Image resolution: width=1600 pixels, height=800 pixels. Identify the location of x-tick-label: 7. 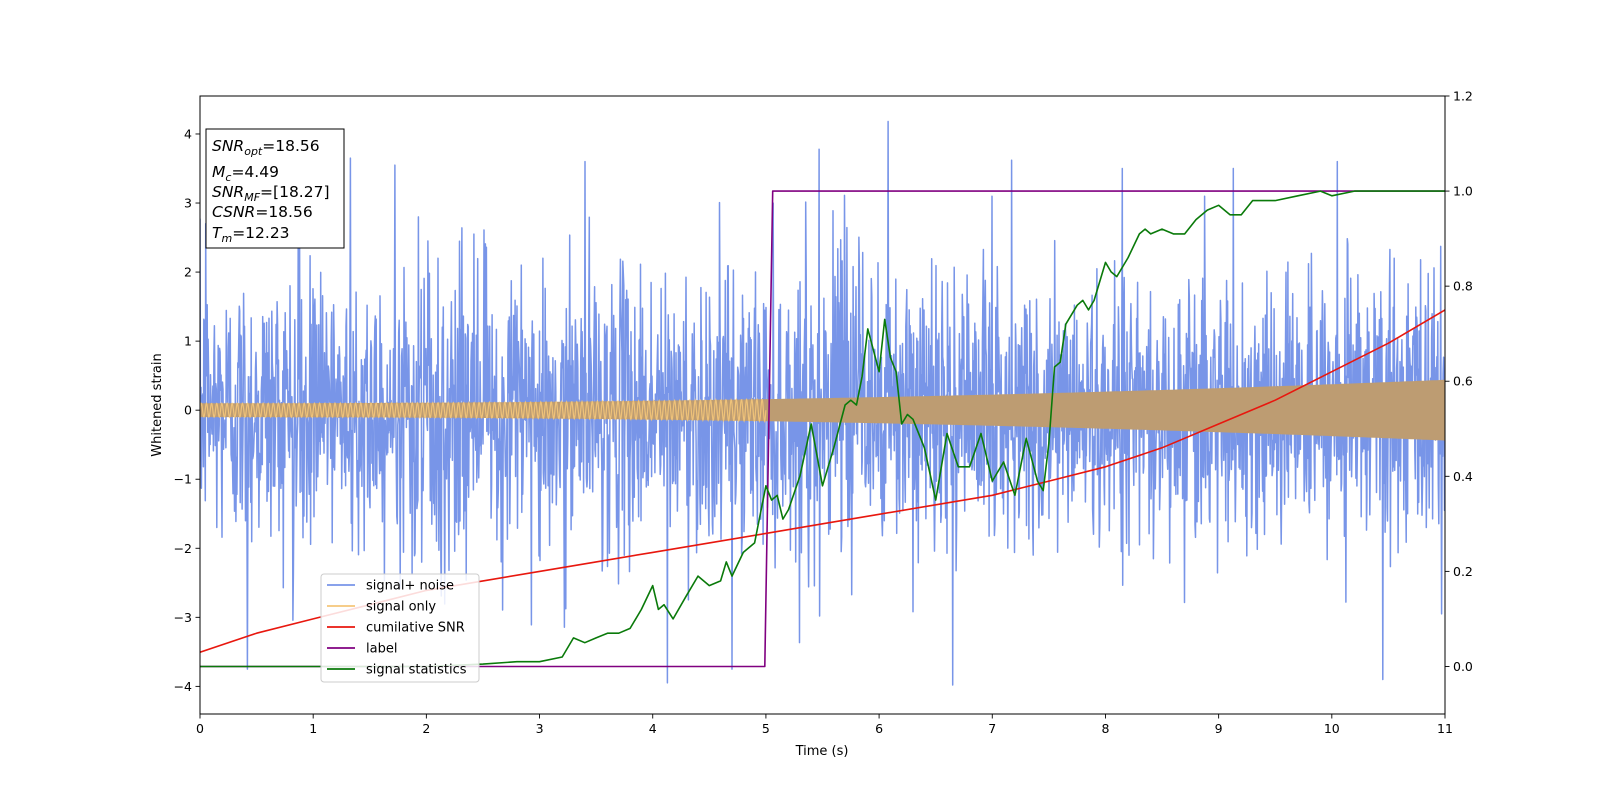
(992, 728).